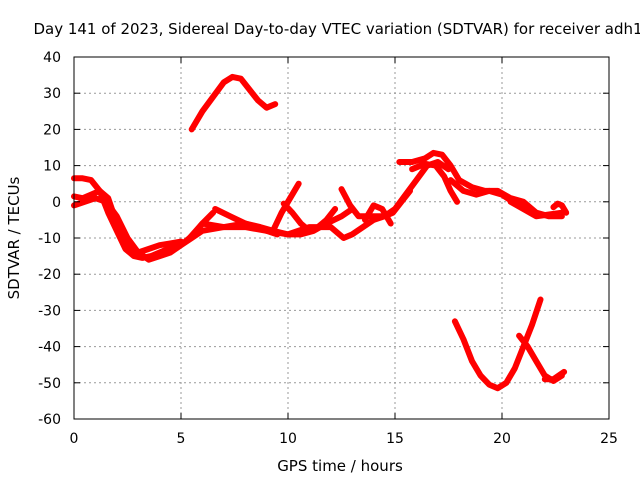  I want to click on y-tick-label: 30, so click(52, 94).